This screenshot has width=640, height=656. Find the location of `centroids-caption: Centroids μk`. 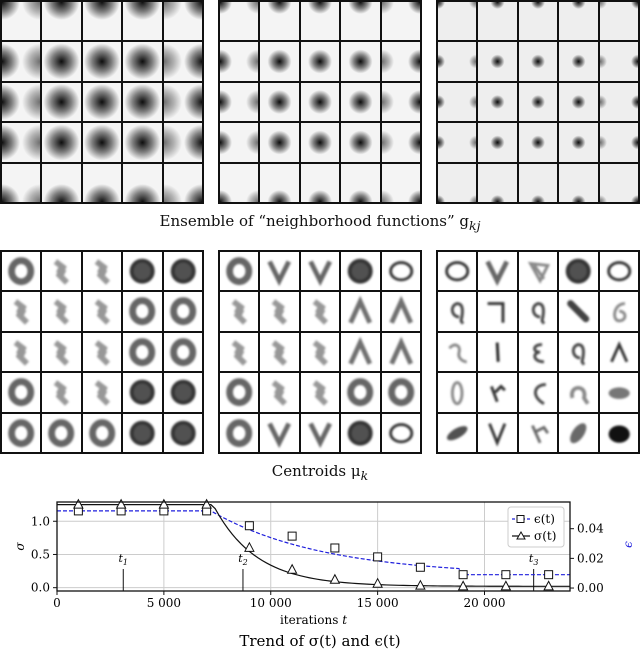

centroids-caption: Centroids μk is located at coordinates (320, 472).